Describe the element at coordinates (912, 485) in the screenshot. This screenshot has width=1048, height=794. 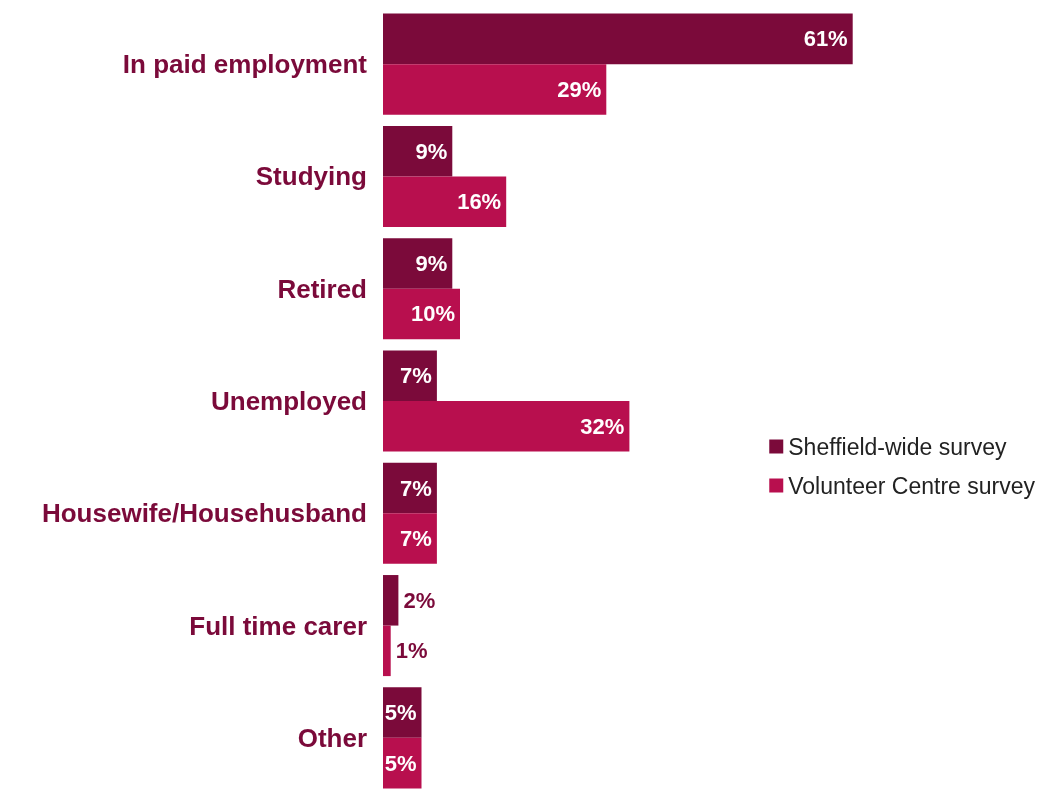
I see `legend-label: Volunteer Centre survey` at that location.